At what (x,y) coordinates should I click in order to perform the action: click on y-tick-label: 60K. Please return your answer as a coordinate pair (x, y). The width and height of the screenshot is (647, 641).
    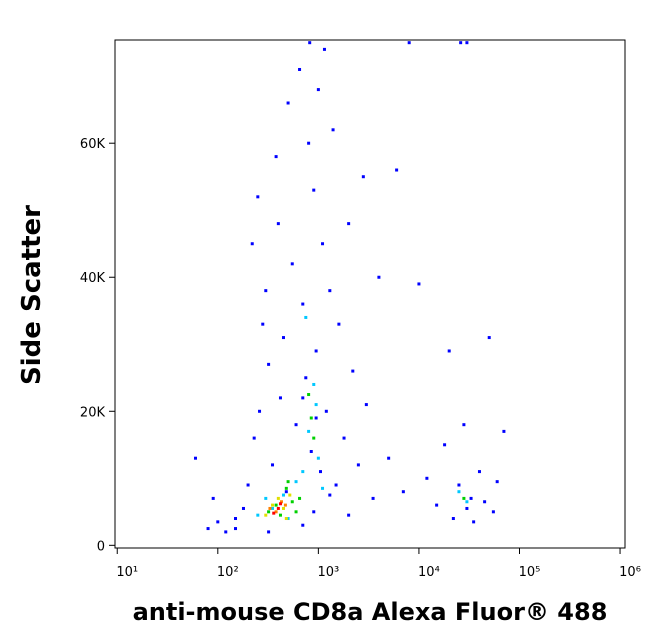
    Looking at the image, I should click on (93, 144).